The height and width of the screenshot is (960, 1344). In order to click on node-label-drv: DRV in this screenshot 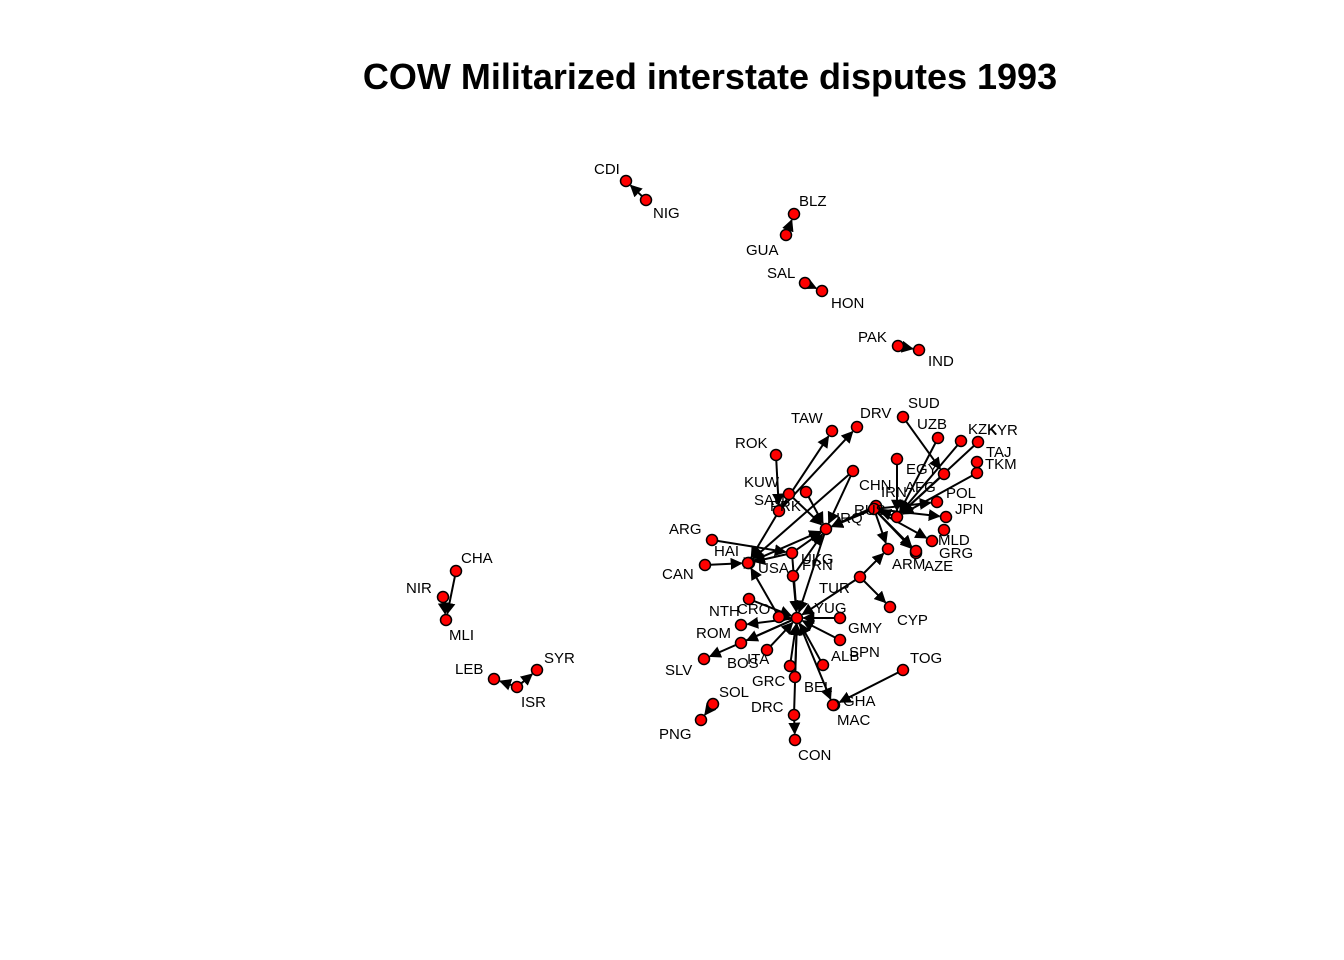, I will do `click(875, 413)`.